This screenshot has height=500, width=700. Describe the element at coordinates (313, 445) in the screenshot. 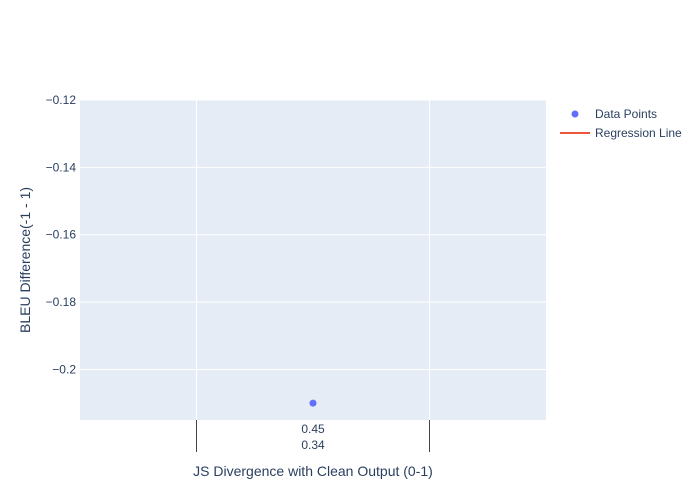

I see `x-tick-label: 0.34` at that location.